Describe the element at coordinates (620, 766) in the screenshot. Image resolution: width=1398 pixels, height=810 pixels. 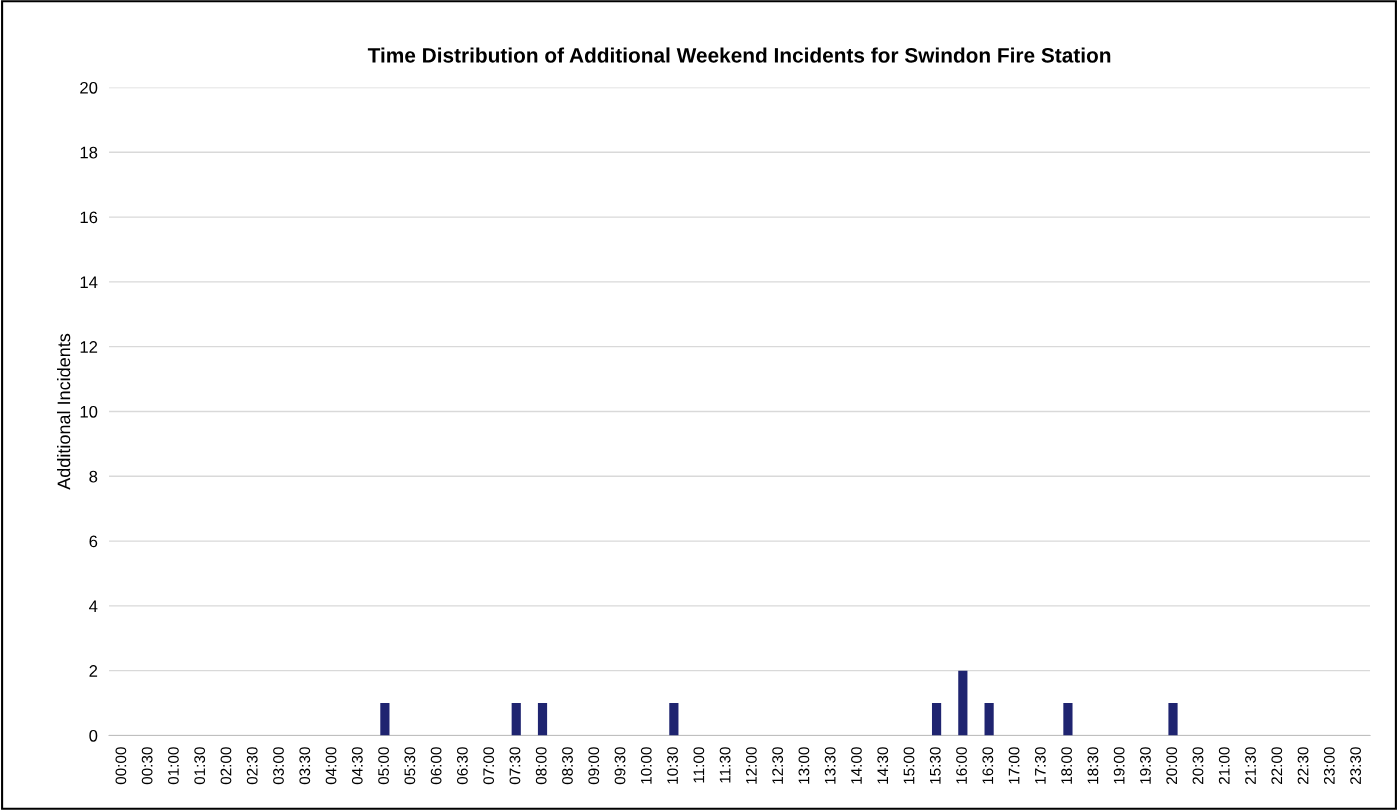
I see `x-tick-label: 09:30` at that location.